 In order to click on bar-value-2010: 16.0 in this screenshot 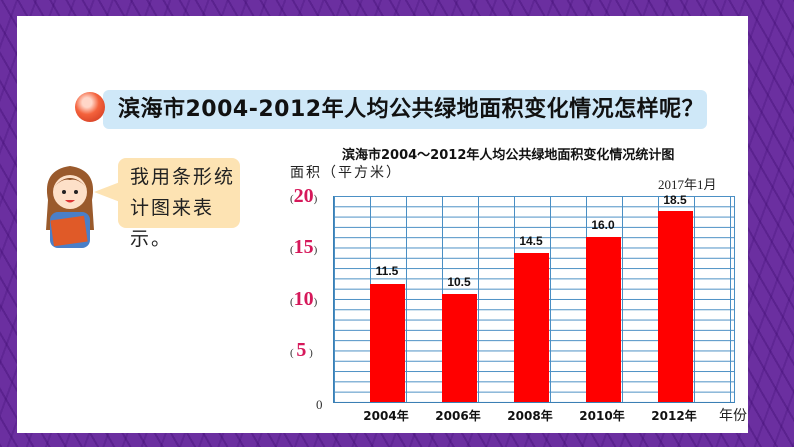, I will do `click(603, 225)`.